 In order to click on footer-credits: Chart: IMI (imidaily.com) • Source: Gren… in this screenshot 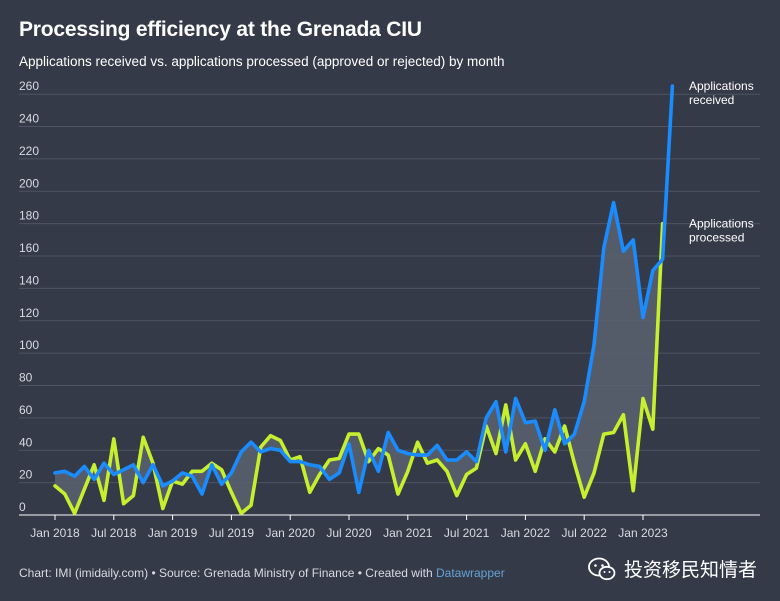, I will do `click(227, 573)`.